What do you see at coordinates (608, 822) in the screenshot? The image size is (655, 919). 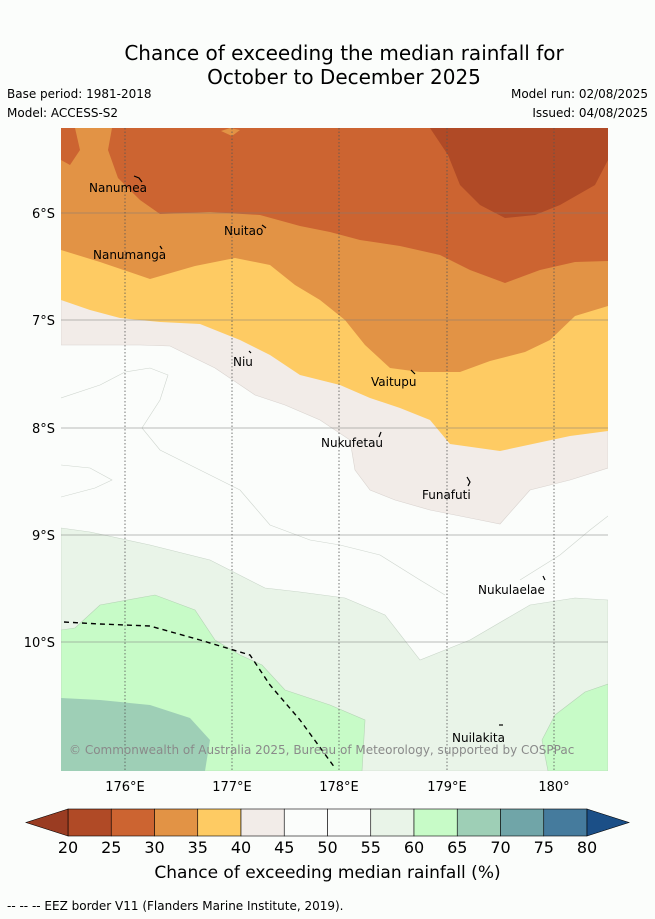 I see `colorbar-over-arrow` at bounding box center [608, 822].